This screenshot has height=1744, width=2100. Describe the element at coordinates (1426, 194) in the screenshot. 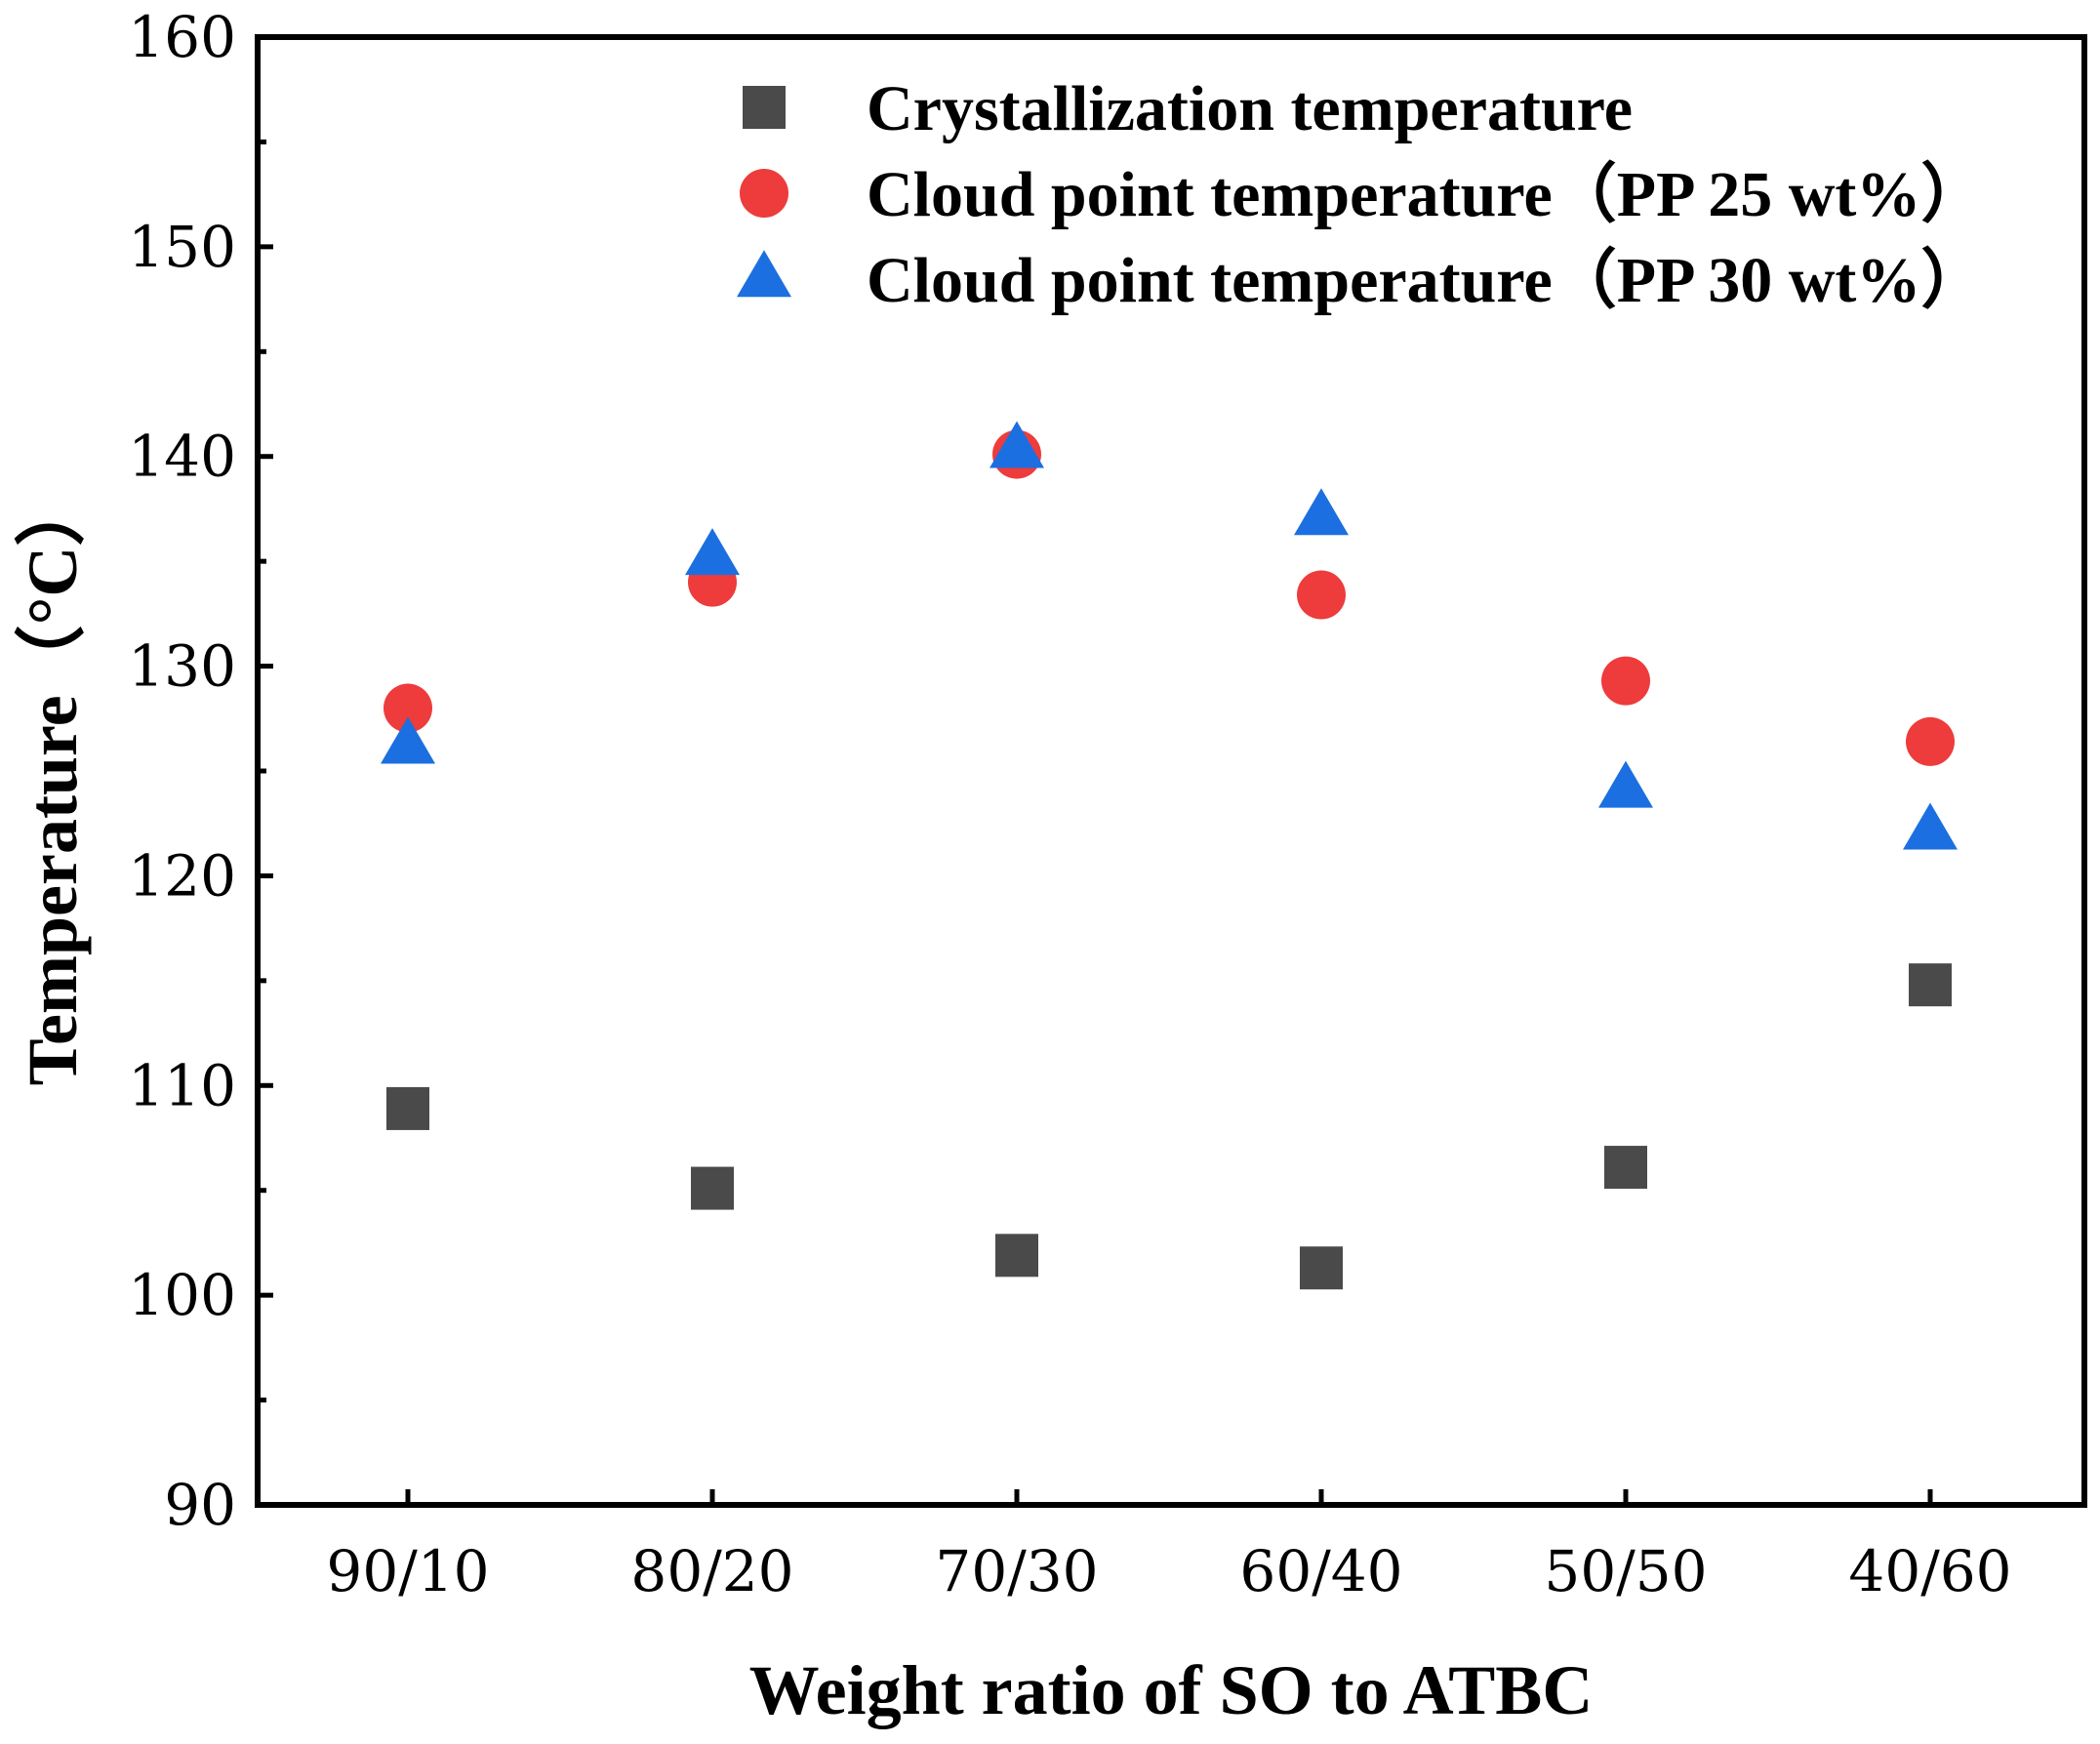

I see `legend-label: Cloud point temperature（PP 25 wt%）` at that location.